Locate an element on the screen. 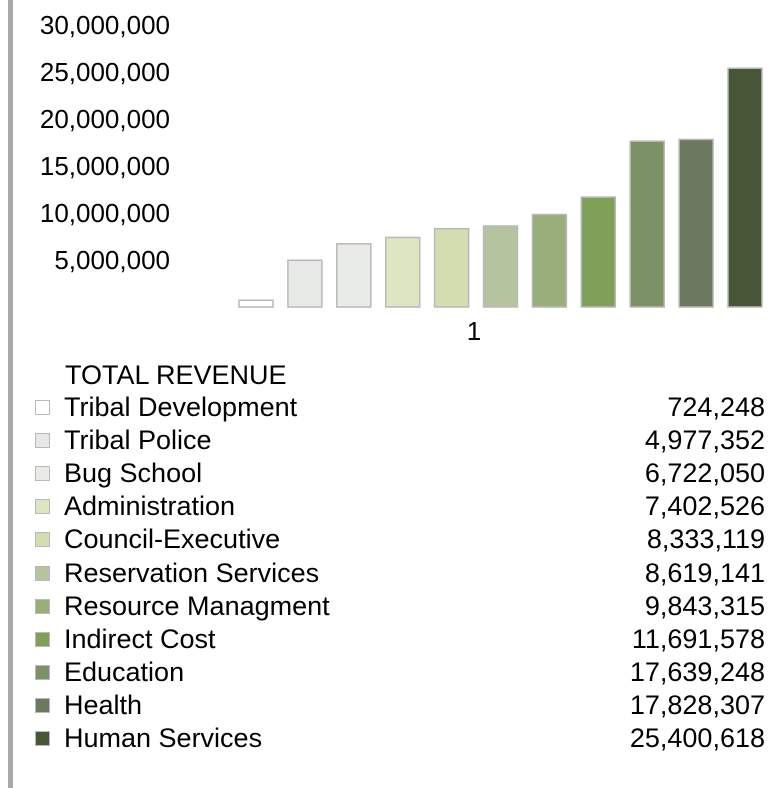  legend-item: Tribal Police 4,977,352 is located at coordinates (400, 441).